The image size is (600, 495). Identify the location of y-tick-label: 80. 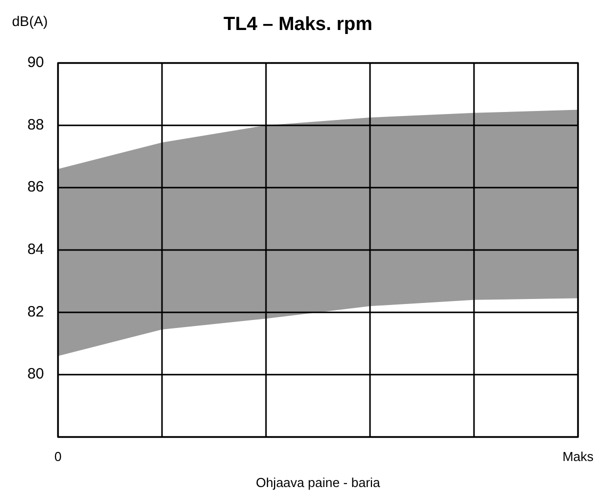
(35, 374).